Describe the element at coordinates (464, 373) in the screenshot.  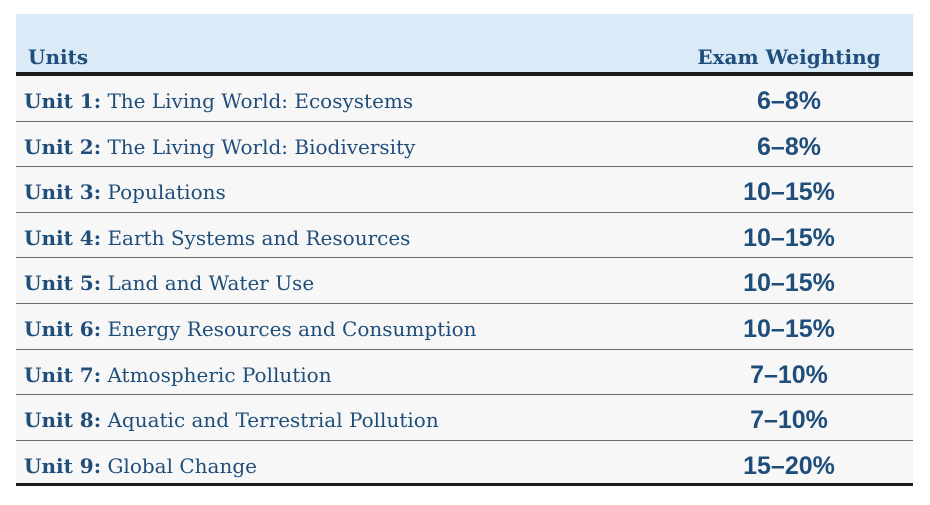
I see `table-row: Unit 7: Atmospheric Pollution 7–10%` at that location.